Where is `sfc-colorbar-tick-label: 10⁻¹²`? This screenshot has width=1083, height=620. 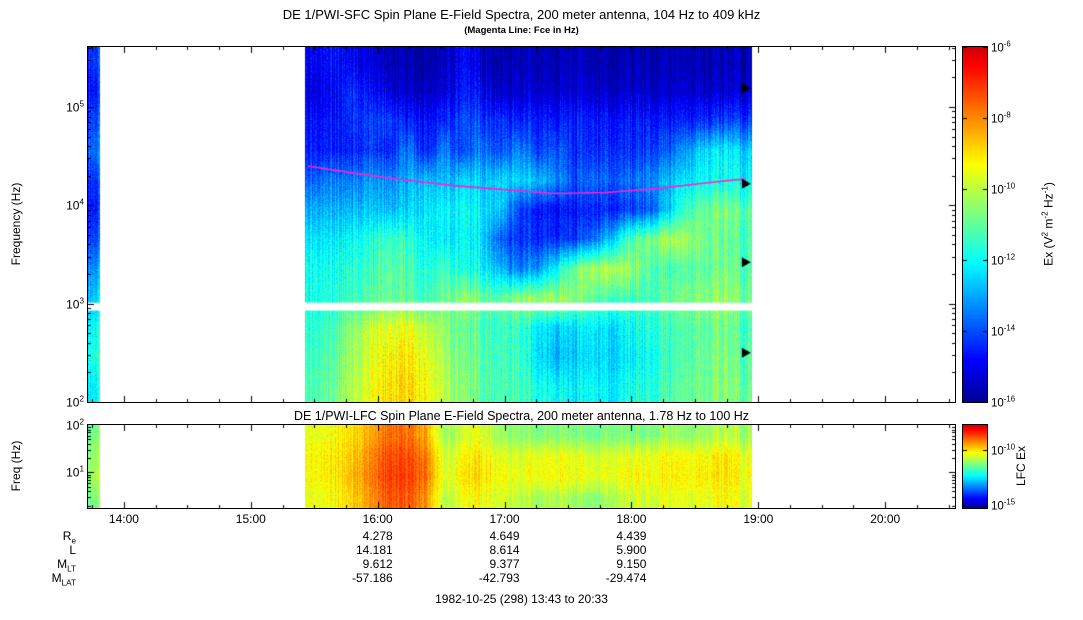 sfc-colorbar-tick-label: 10⁻¹² is located at coordinates (1003, 260).